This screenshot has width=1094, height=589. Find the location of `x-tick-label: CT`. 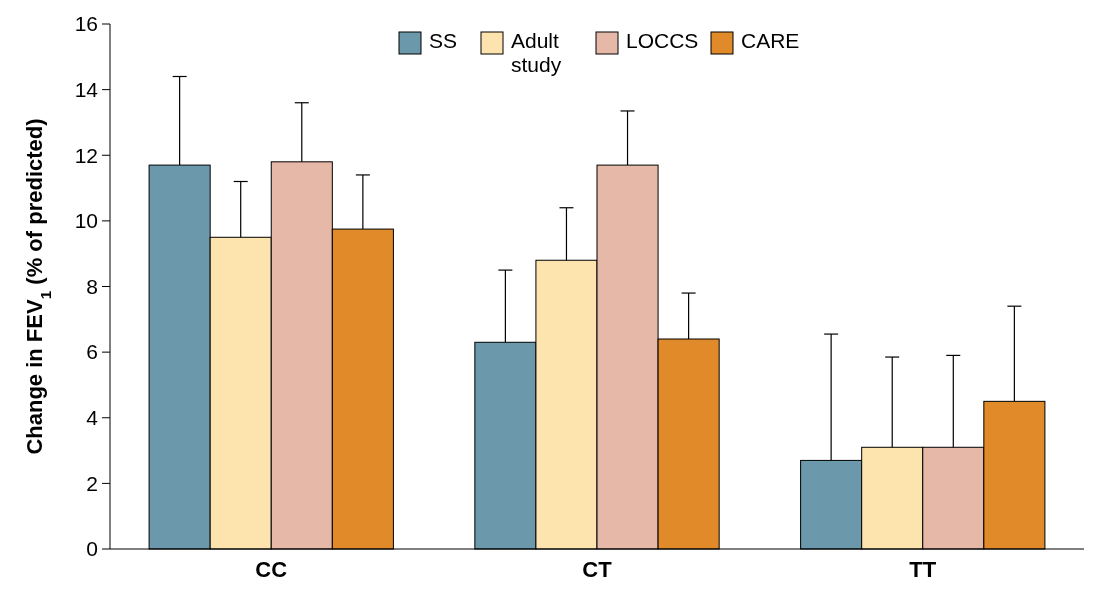

x-tick-label: CT is located at coordinates (597, 569).